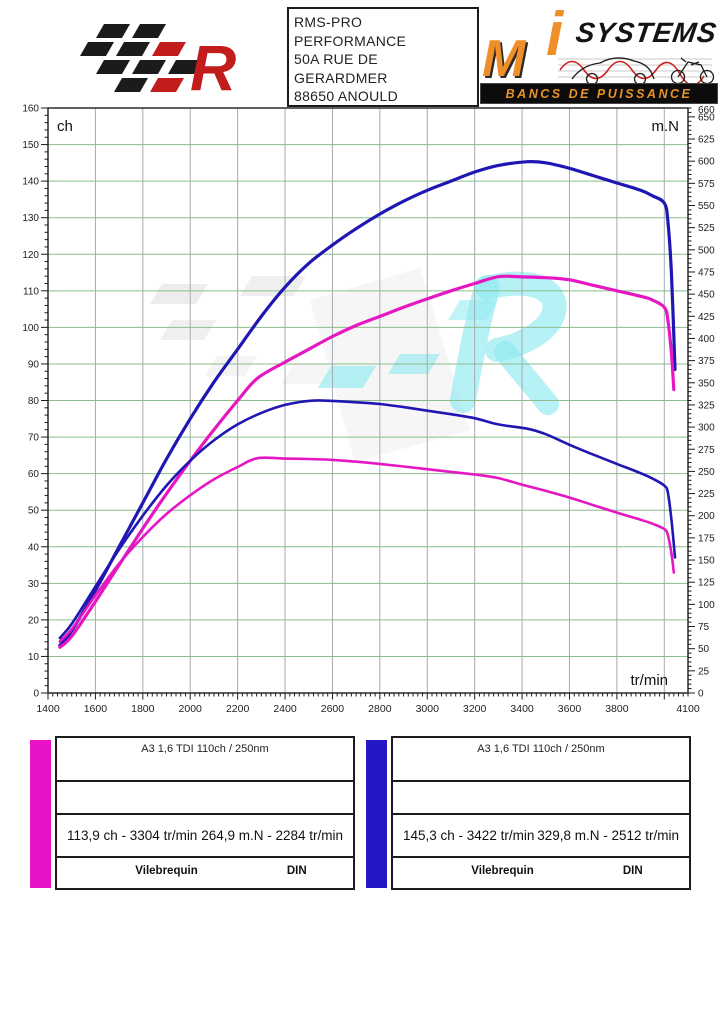 The height and width of the screenshot is (1024, 724). I want to click on svg-text: 400, so click(706, 339).